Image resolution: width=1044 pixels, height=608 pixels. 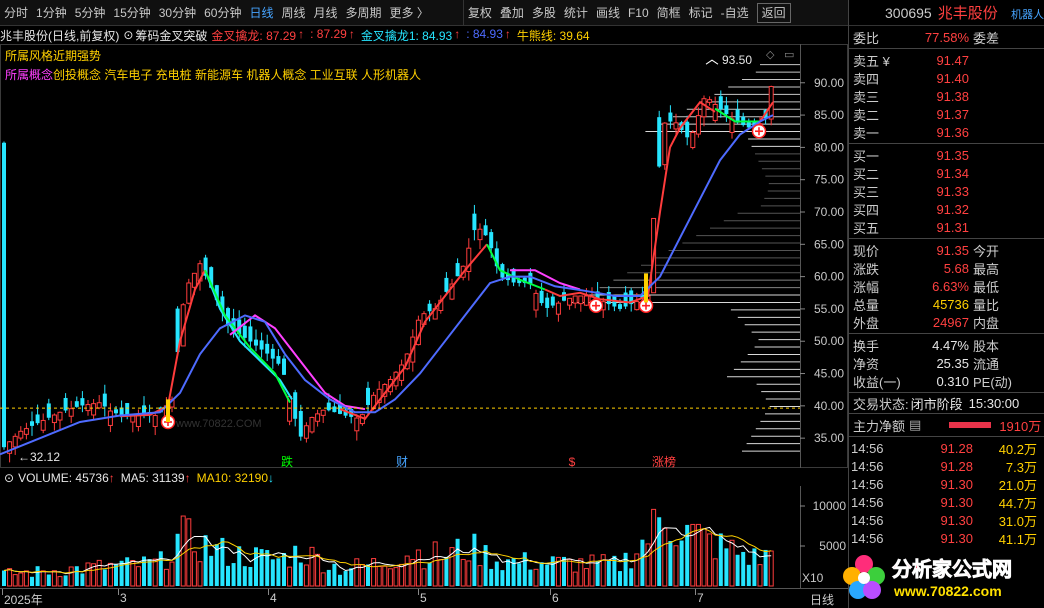 I want to click on stock-tag: 机器人, so click(x=1027, y=15).